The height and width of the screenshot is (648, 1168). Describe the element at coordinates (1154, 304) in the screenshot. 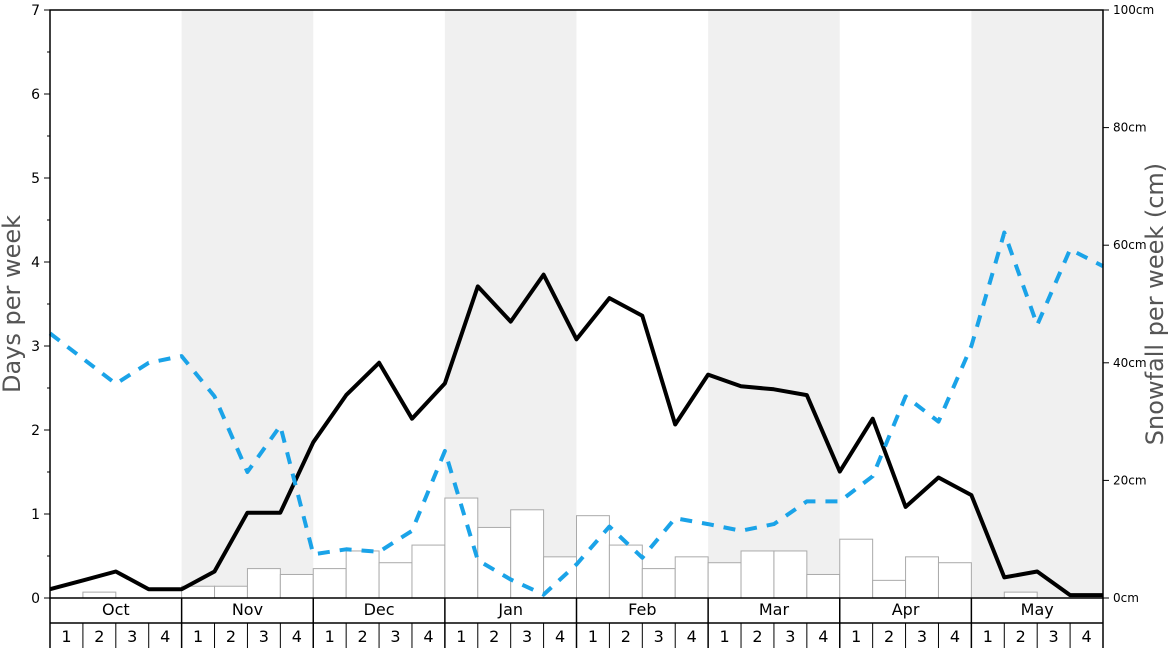

I see `y-axis-label-right: Snowfall per week (cm)` at that location.